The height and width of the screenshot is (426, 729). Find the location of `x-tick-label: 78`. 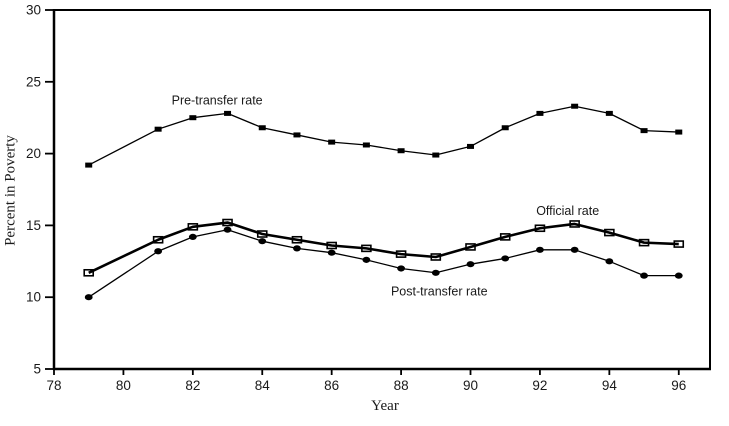

x-tick-label: 78 is located at coordinates (53, 385).